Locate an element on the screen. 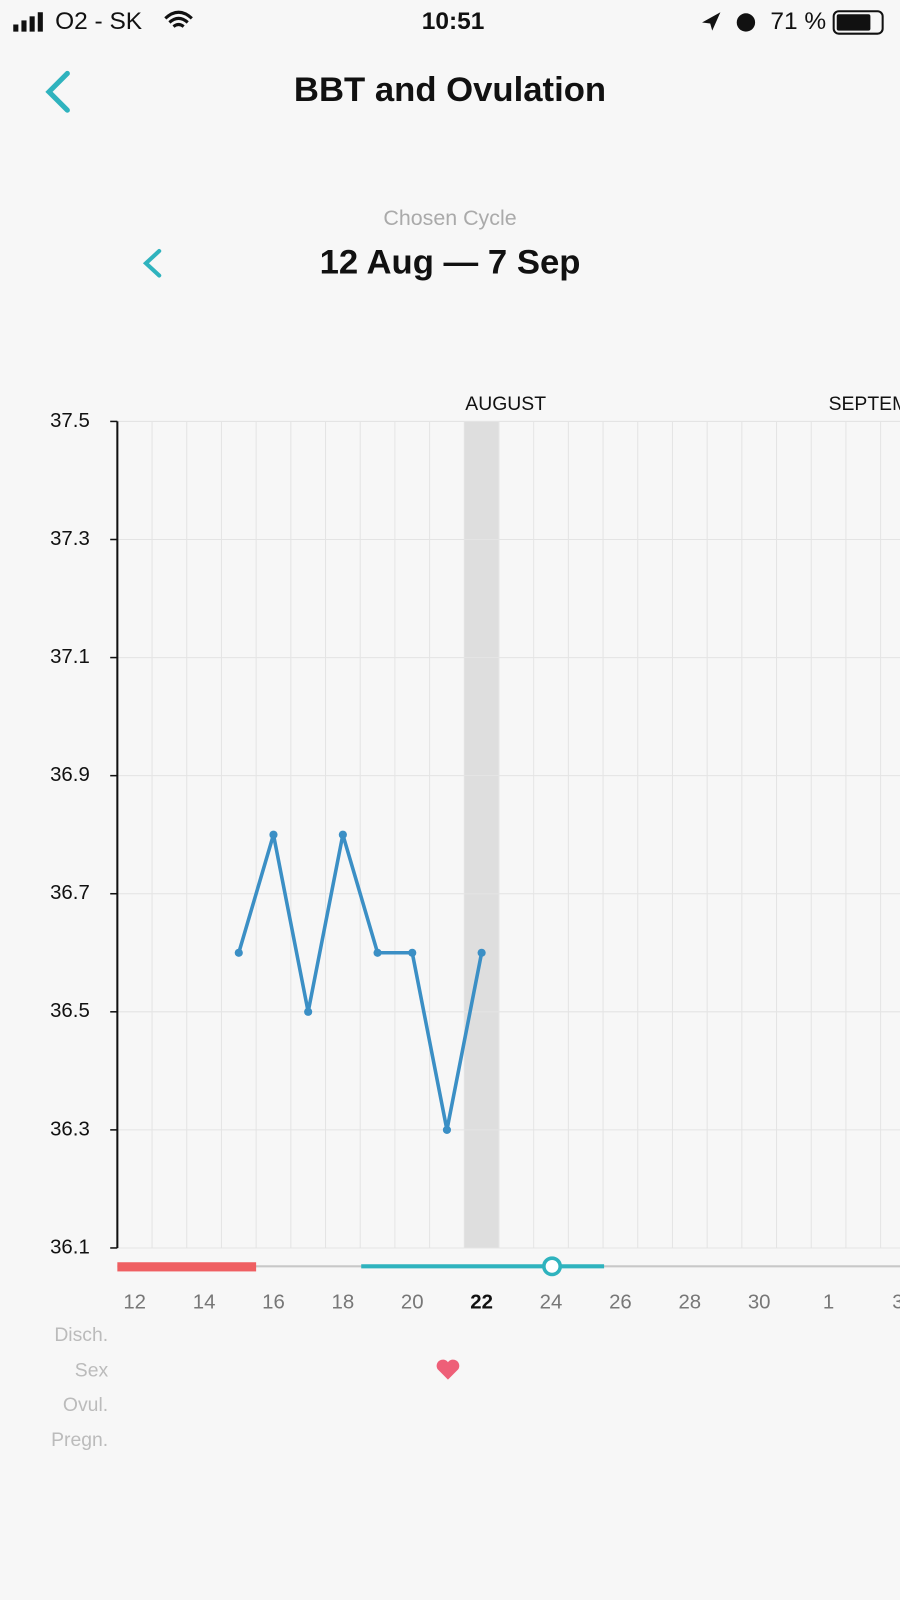 Image resolution: width=900 pixels, height=1600 pixels. y-tick-label: 36.7 is located at coordinates (70, 893).